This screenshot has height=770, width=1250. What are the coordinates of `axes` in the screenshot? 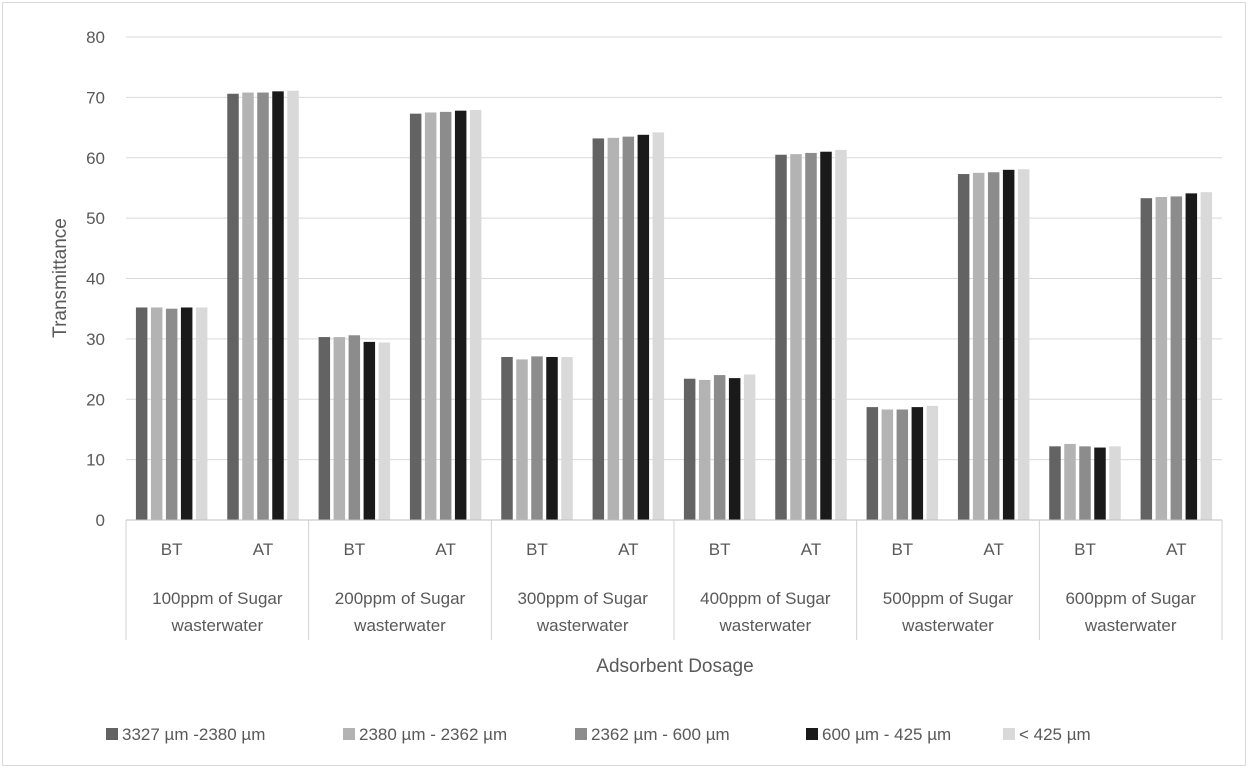 It's located at (674, 579).